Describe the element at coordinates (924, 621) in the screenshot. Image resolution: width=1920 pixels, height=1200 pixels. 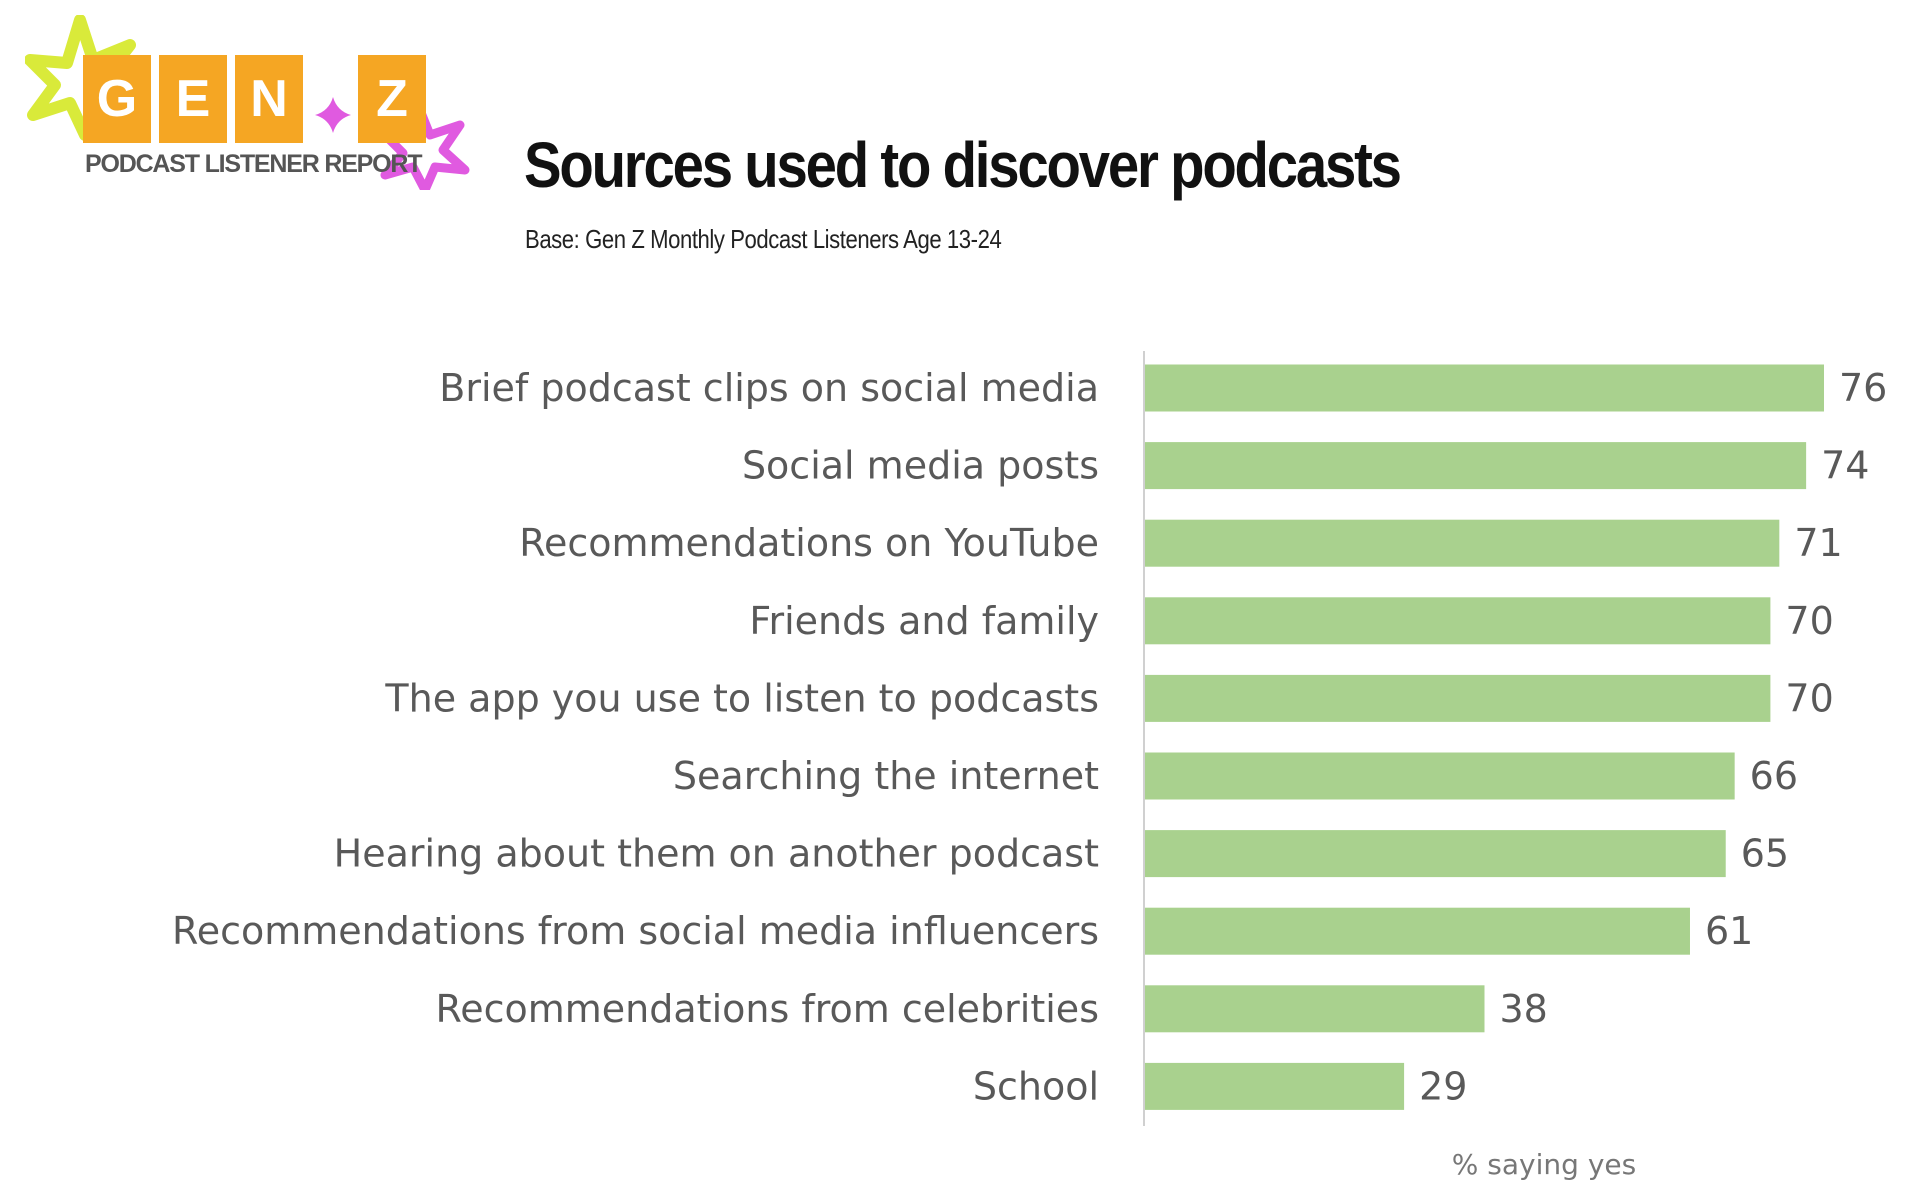
I see `category-label: Friends and family` at that location.